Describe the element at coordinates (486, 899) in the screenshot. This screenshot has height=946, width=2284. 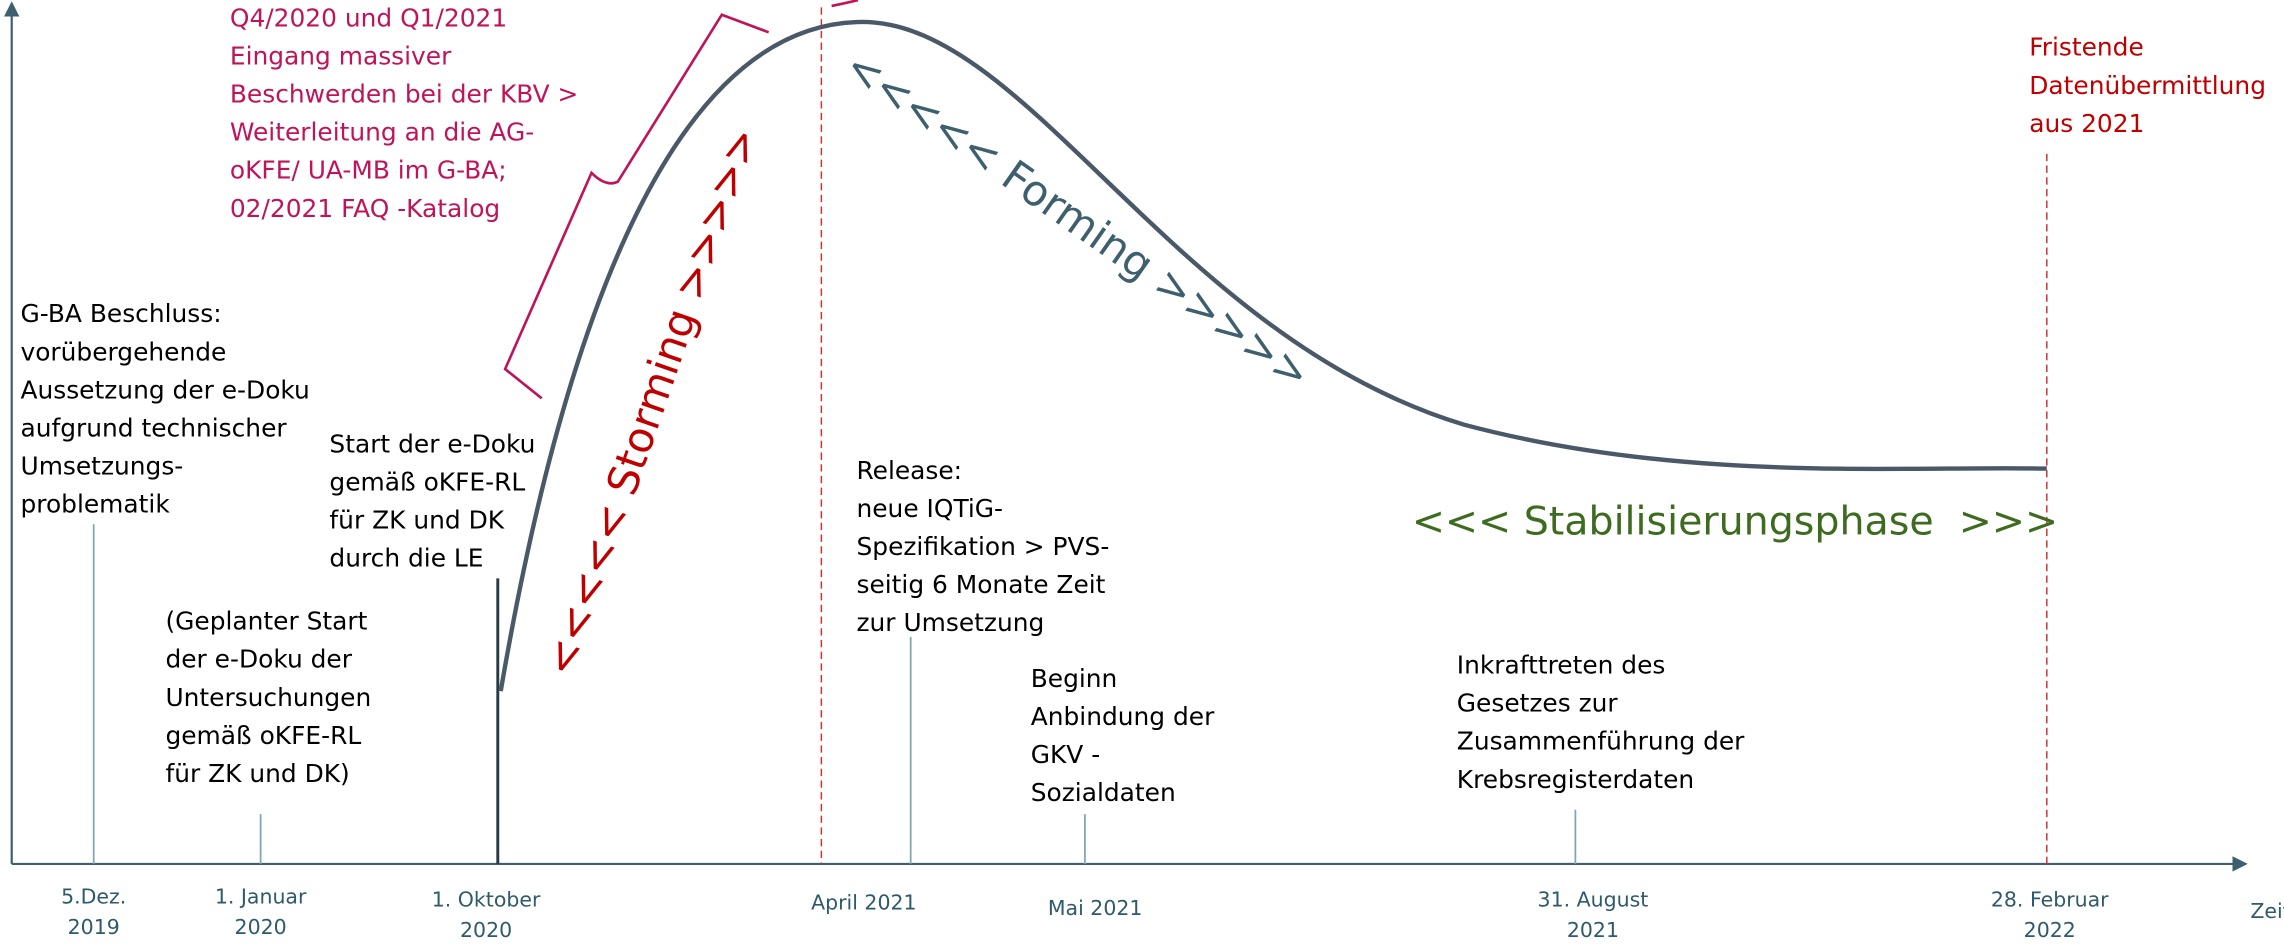
I see `date-label: 1. Oktober` at that location.